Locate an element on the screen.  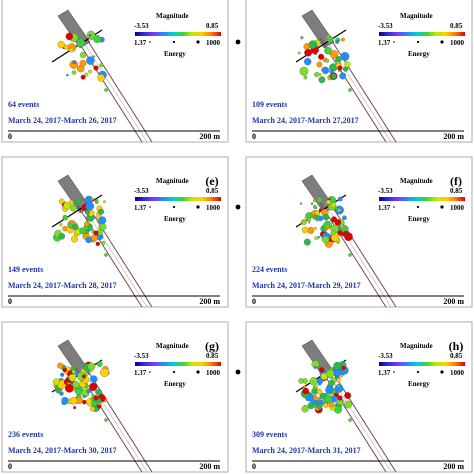
rail-line-left is located at coordinates (109, 255).